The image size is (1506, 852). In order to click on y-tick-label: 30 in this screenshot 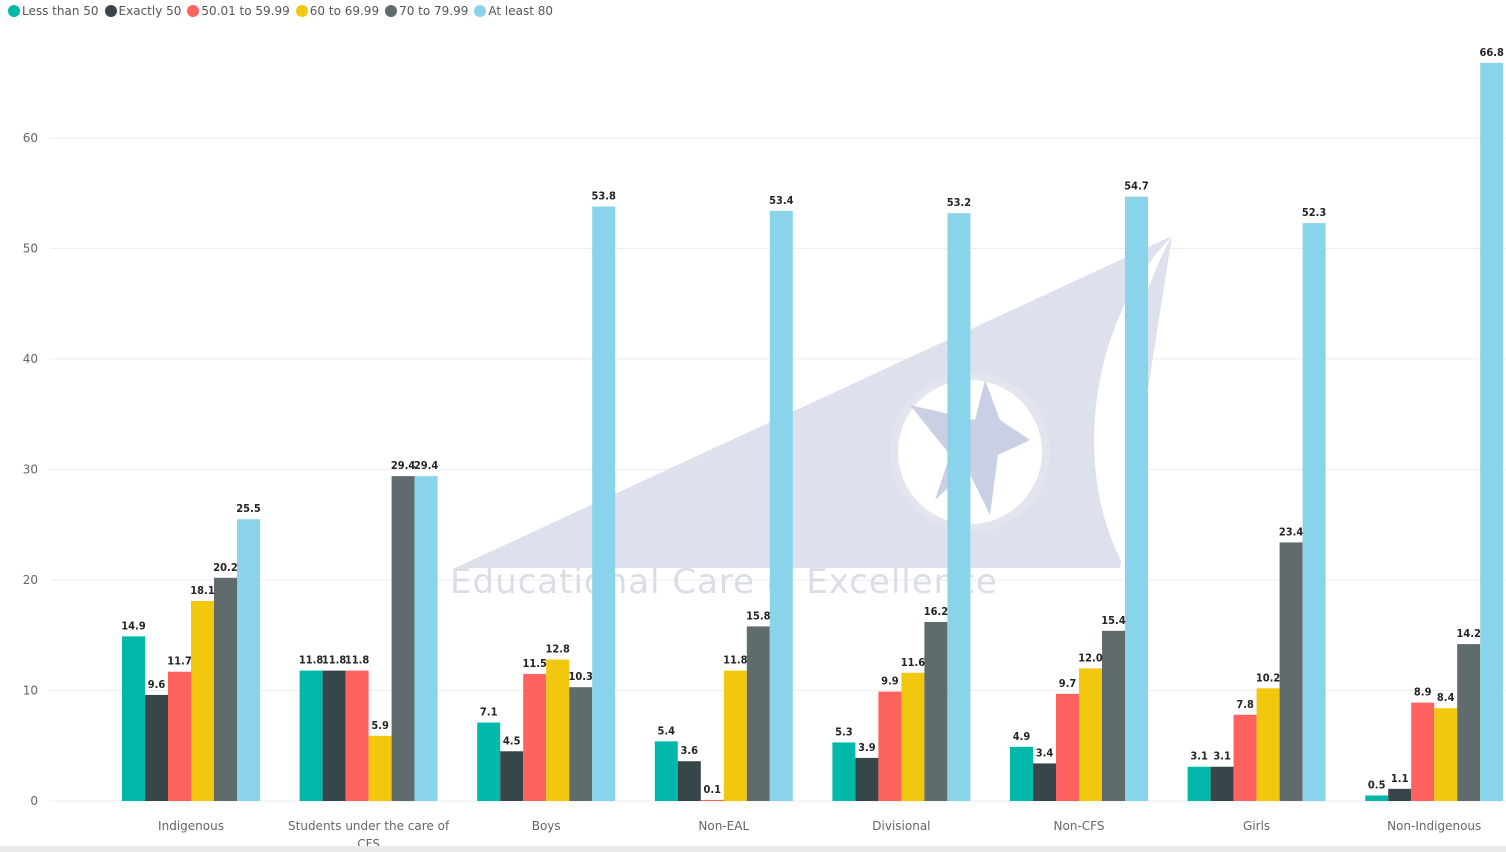, I will do `click(30, 470)`.